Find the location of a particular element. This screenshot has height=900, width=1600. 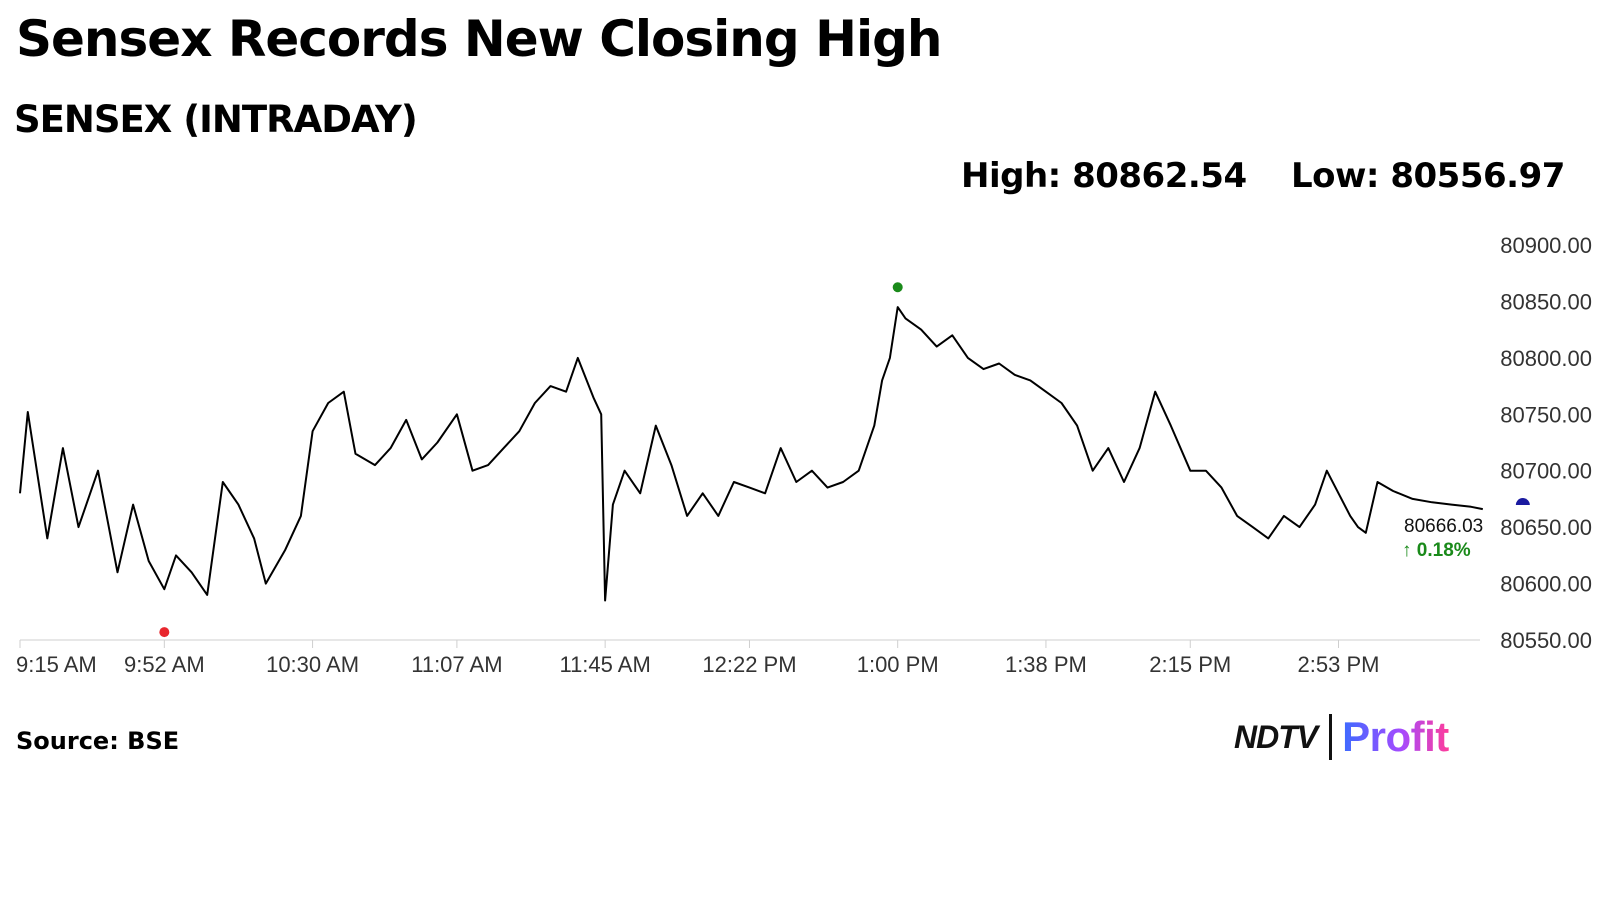

last-price-label: 80666.03 is located at coordinates (1443, 526).